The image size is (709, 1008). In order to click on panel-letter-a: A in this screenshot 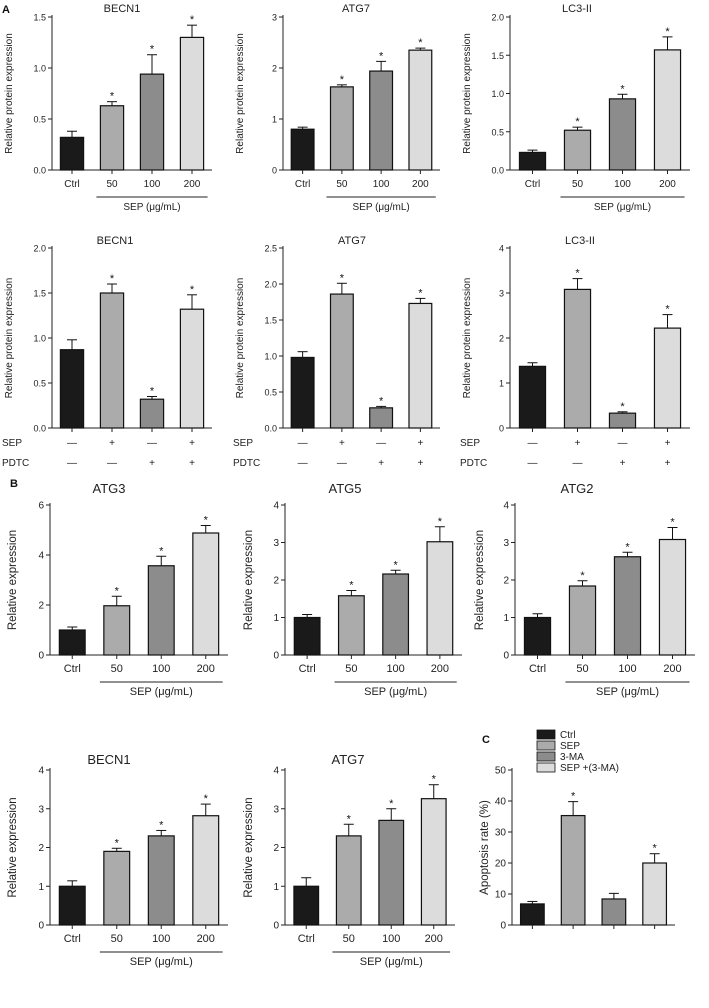, I will do `click(6, 10)`.